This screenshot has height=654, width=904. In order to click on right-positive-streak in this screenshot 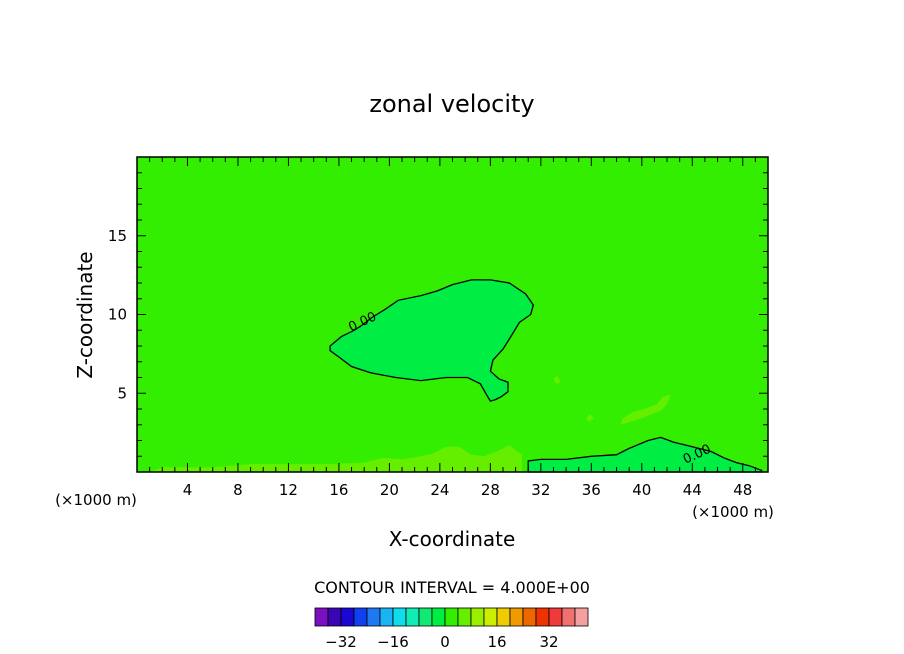, I will do `click(645, 409)`.